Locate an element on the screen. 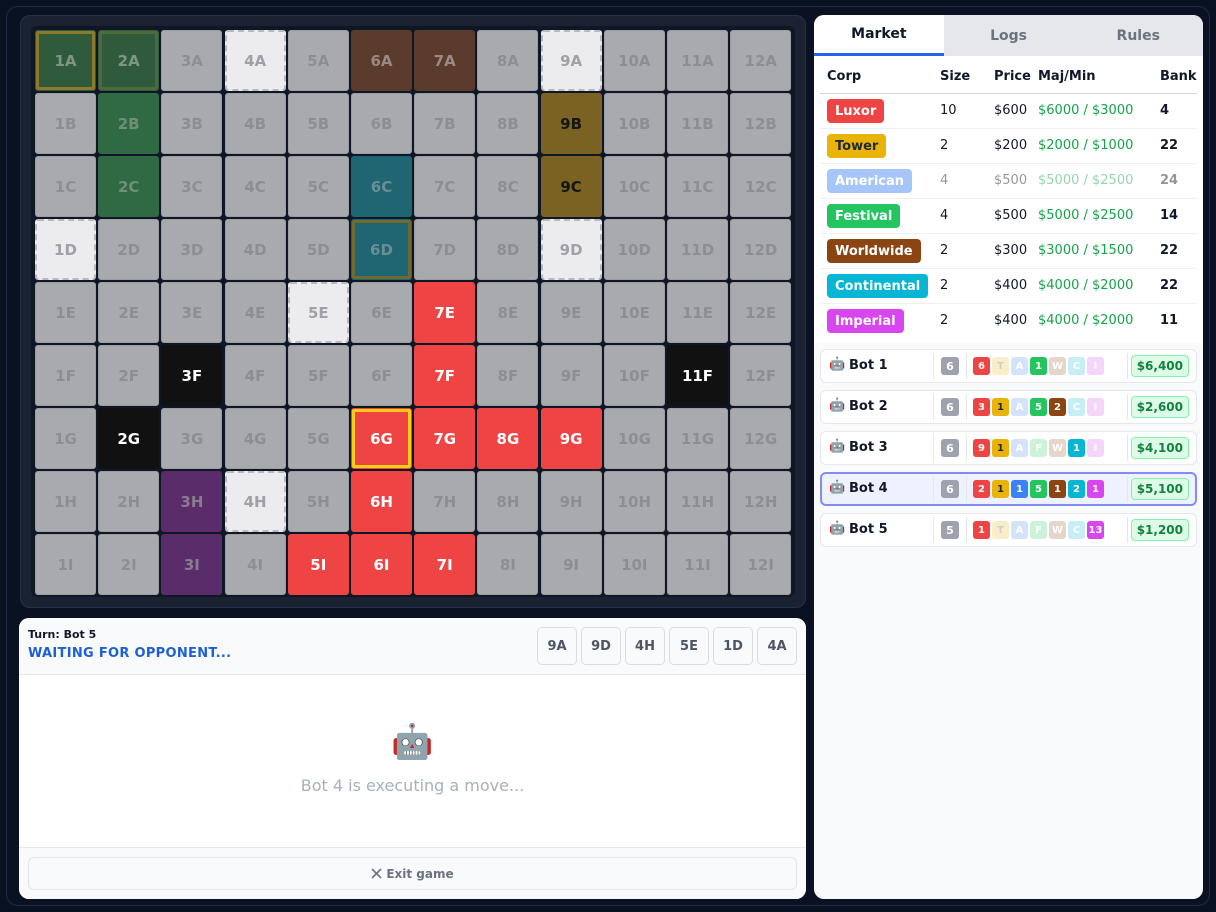  board-cell: 8B is located at coordinates (508, 123).